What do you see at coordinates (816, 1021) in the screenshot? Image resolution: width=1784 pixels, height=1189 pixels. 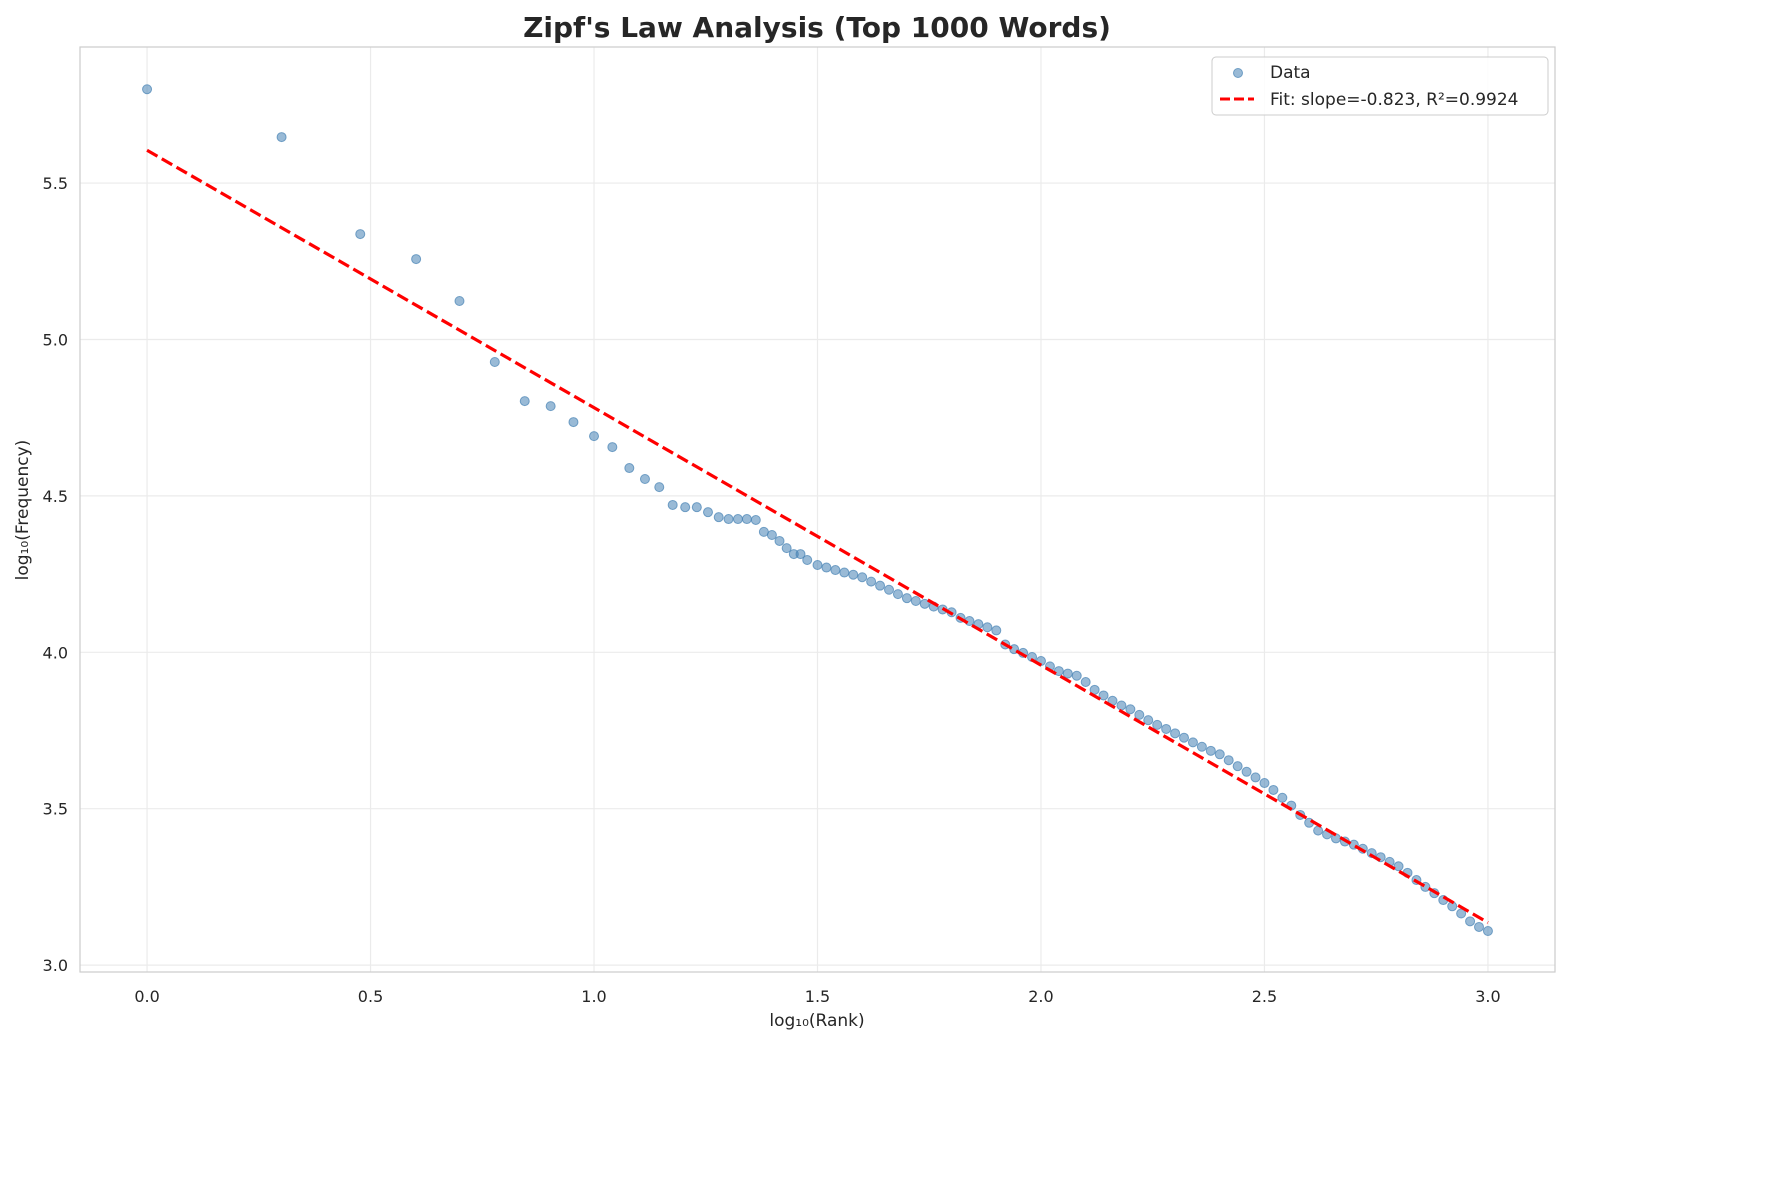 I see `x-axis-label: log₁₀(Rank)` at bounding box center [816, 1021].